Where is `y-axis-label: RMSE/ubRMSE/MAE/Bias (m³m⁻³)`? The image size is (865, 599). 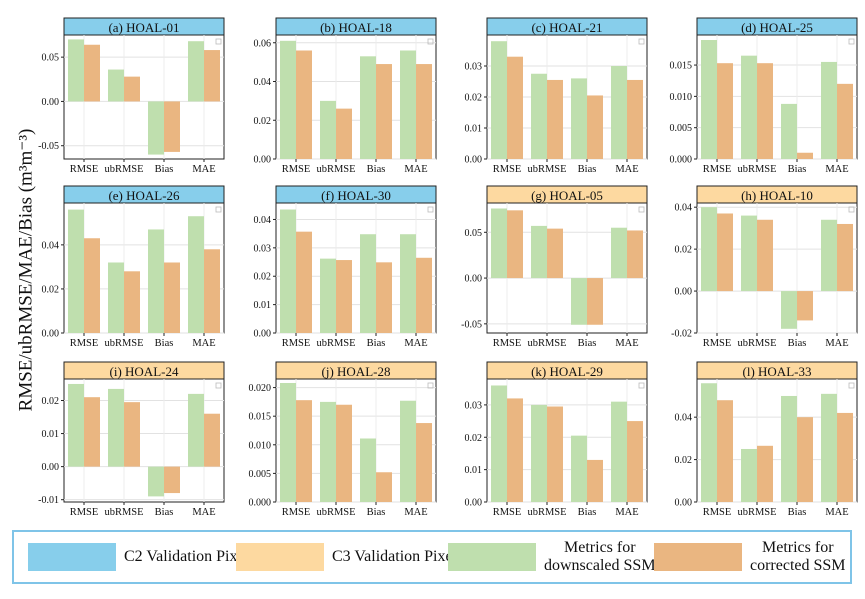 y-axis-label: RMSE/ubRMSE/MAE/Bias (m³m⁻³) is located at coordinates (26, 270).